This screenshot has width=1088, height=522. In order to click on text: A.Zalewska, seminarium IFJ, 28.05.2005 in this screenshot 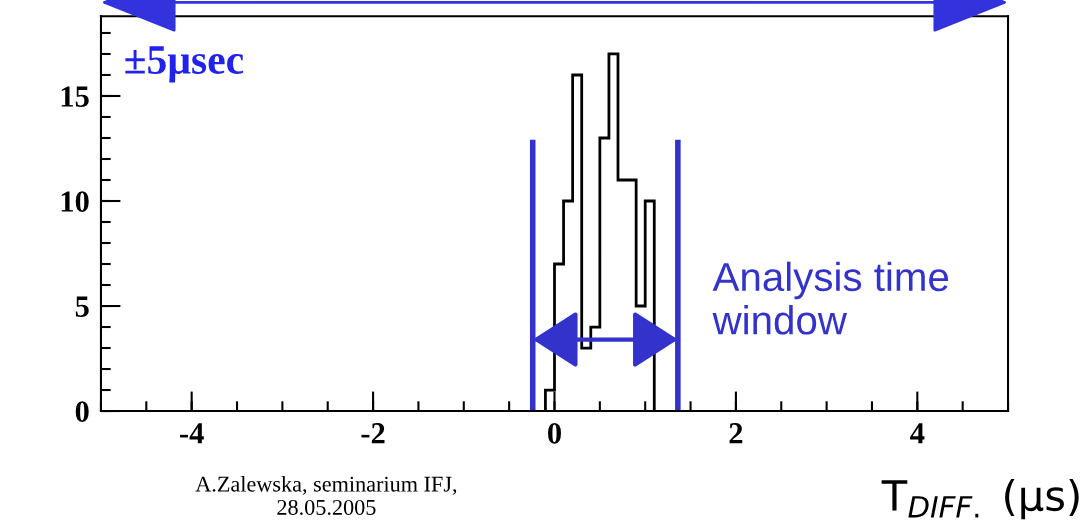, I will do `click(326, 495)`.